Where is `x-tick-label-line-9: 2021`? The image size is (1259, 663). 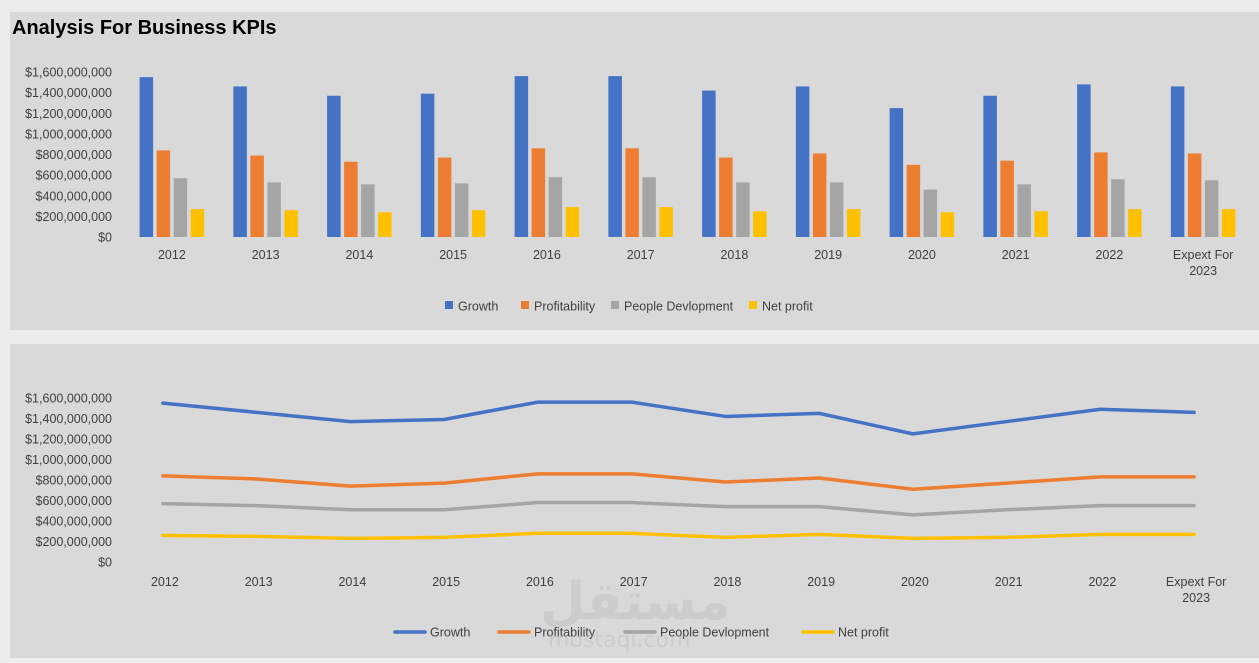
x-tick-label-line-9: 2021 is located at coordinates (1009, 582).